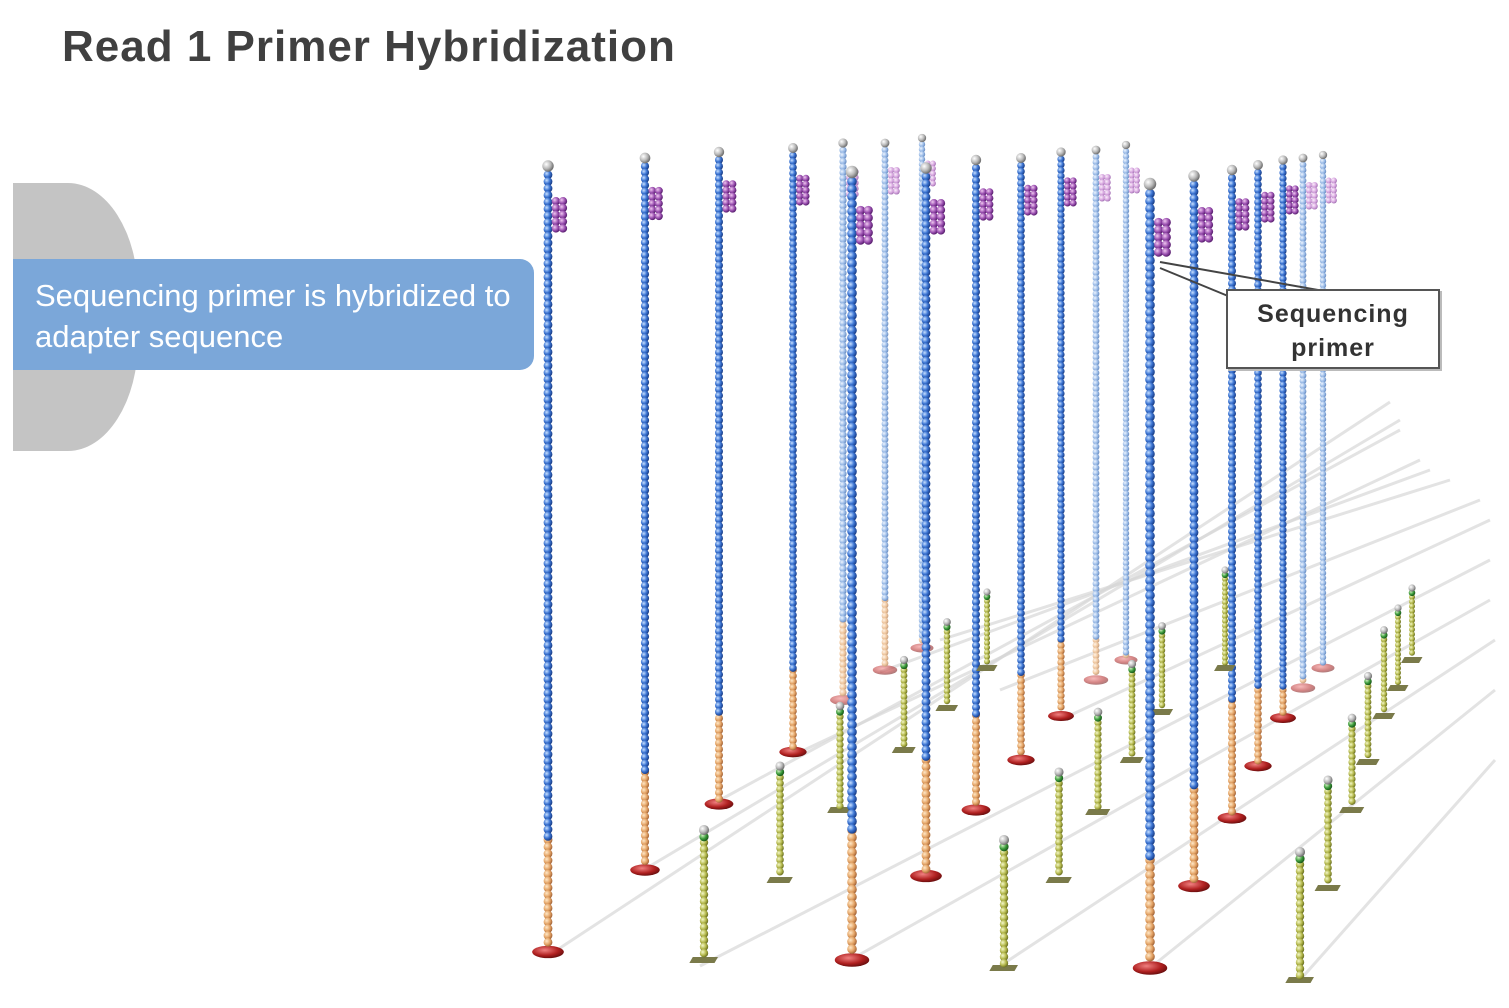 This screenshot has height=1008, width=1509. Describe the element at coordinates (1333, 329) in the screenshot. I see `sequencing-primer-callout: Sequencing primer` at that location.